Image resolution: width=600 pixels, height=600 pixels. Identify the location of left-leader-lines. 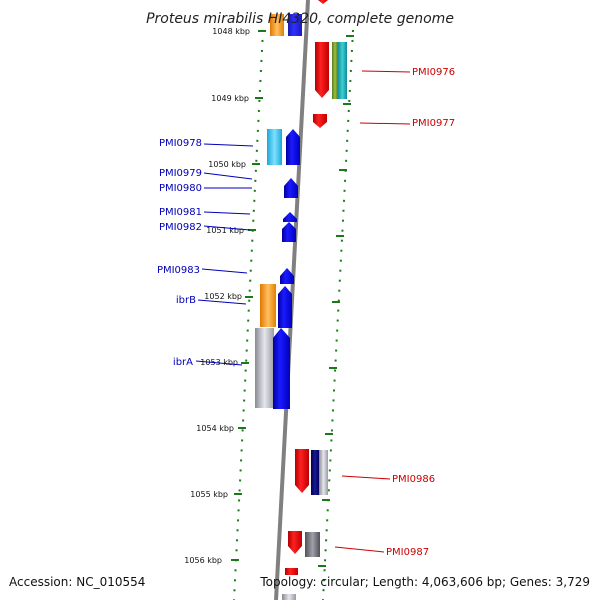
(224, 254).